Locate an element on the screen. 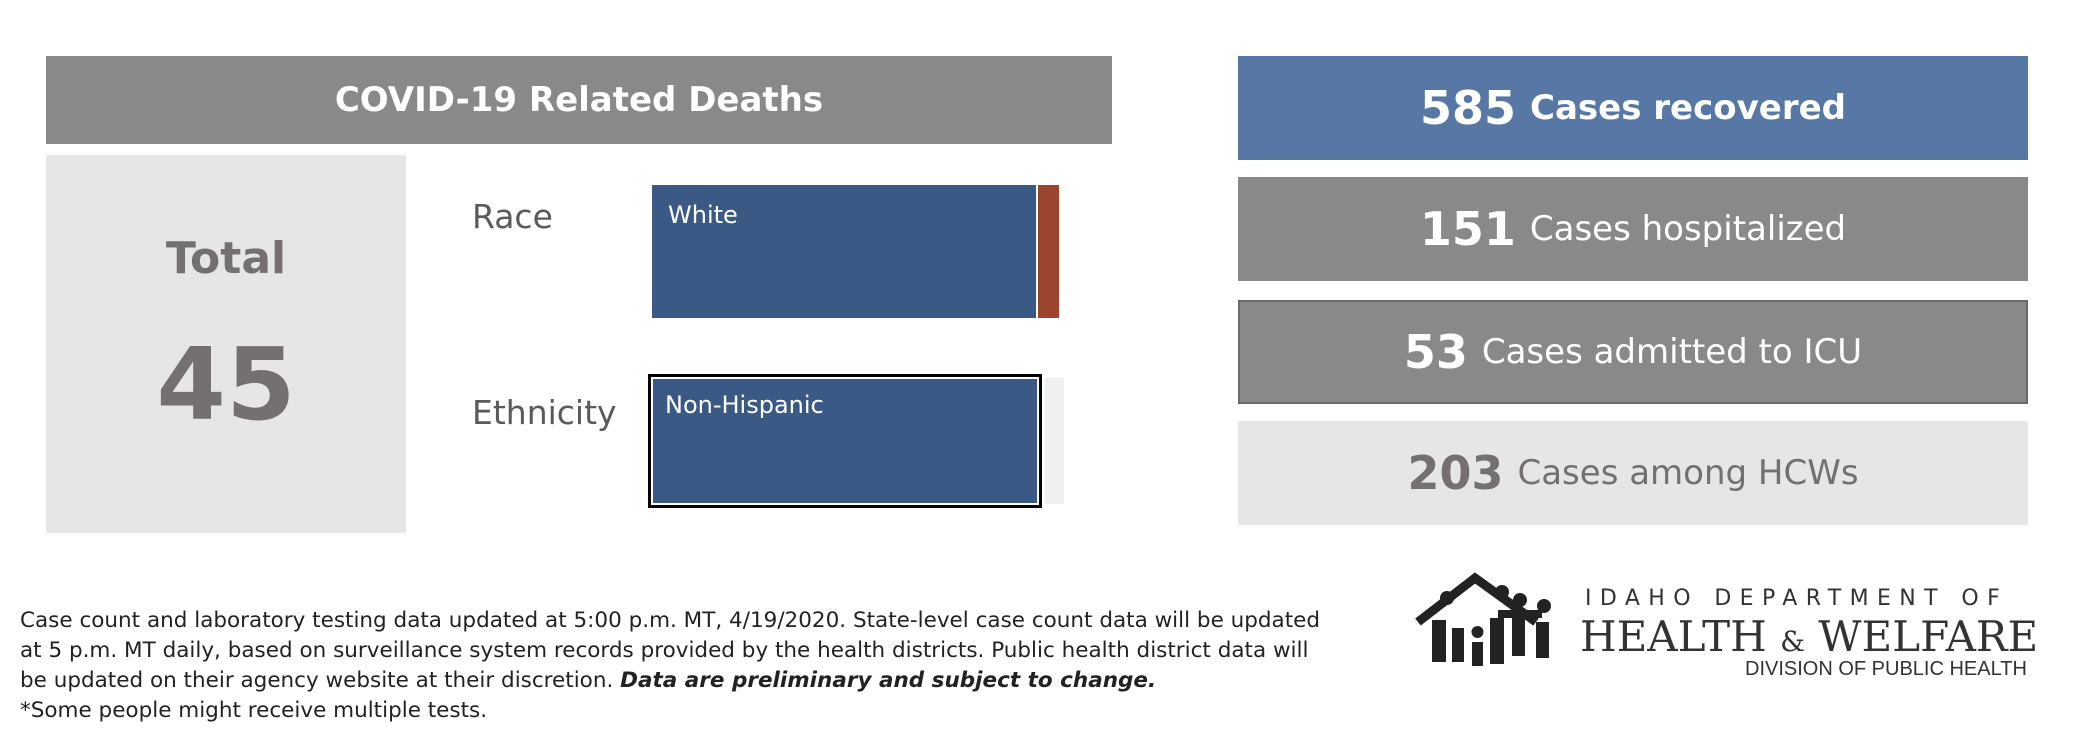  ethnicity-bar-other is located at coordinates (1054, 441).